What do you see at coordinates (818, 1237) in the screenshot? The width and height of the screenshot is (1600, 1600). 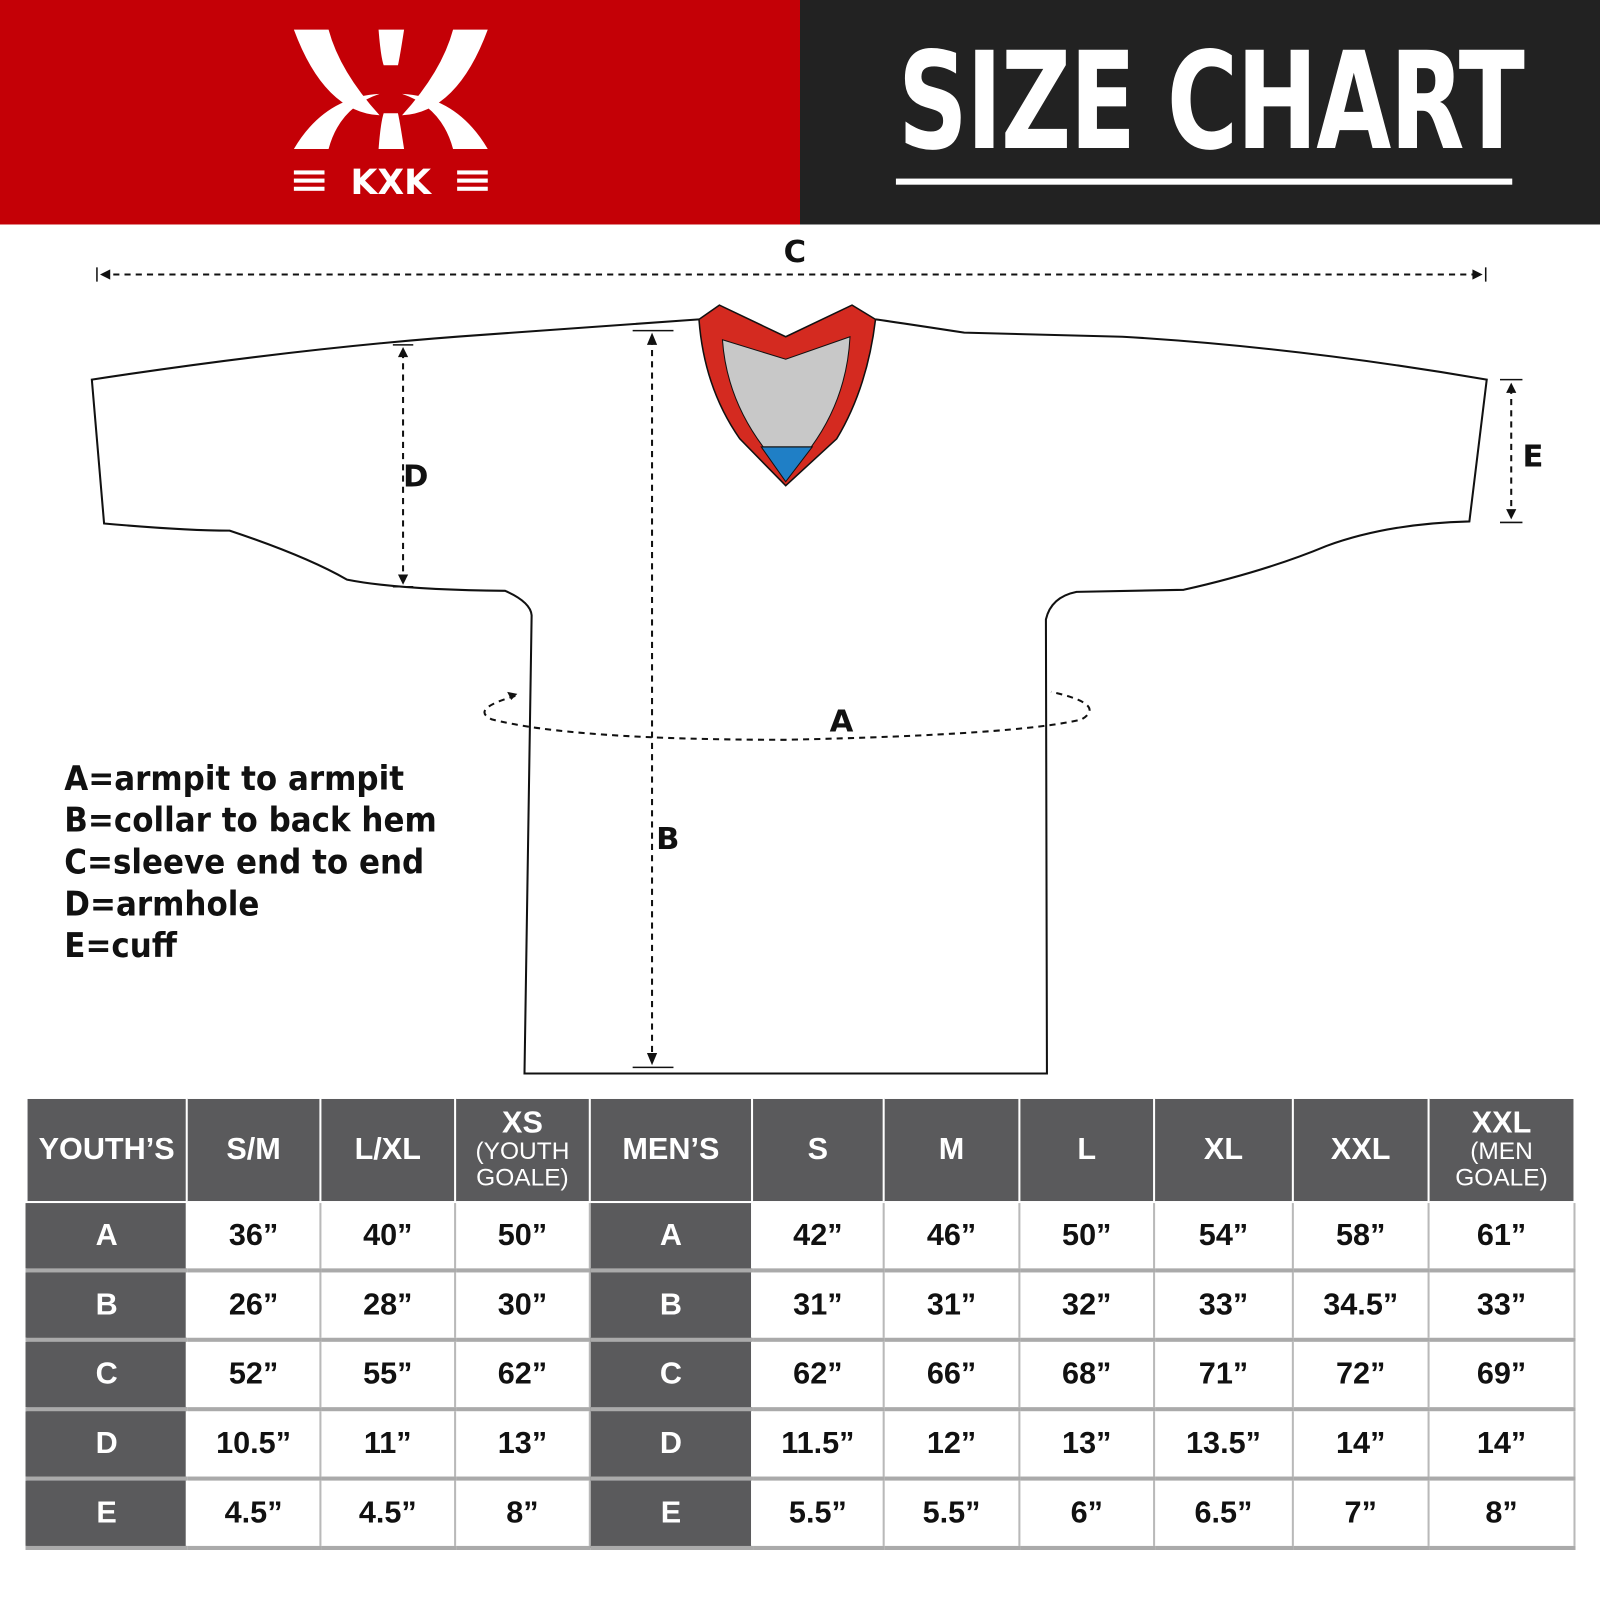 I see `table-cell: 42”` at bounding box center [818, 1237].